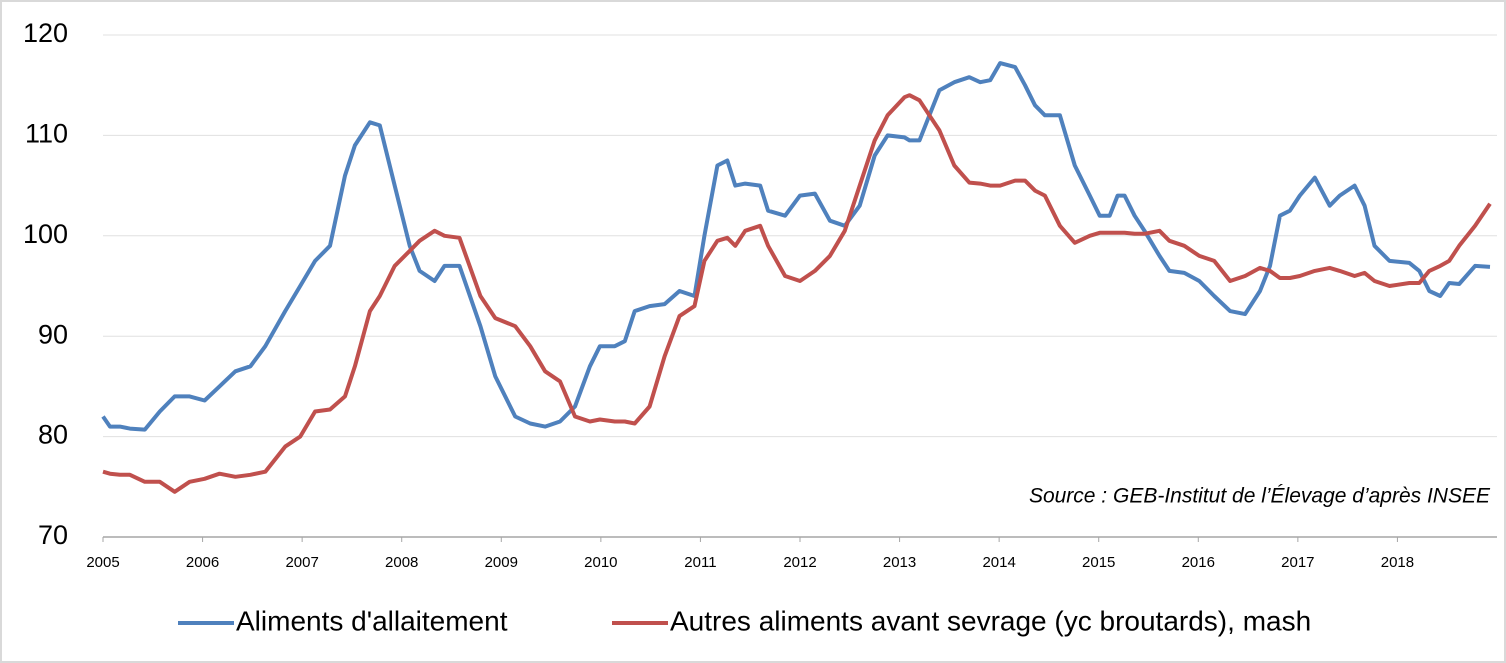 The height and width of the screenshot is (663, 1506). What do you see at coordinates (1297, 562) in the screenshot?
I see `x-tick-label: 2017` at bounding box center [1297, 562].